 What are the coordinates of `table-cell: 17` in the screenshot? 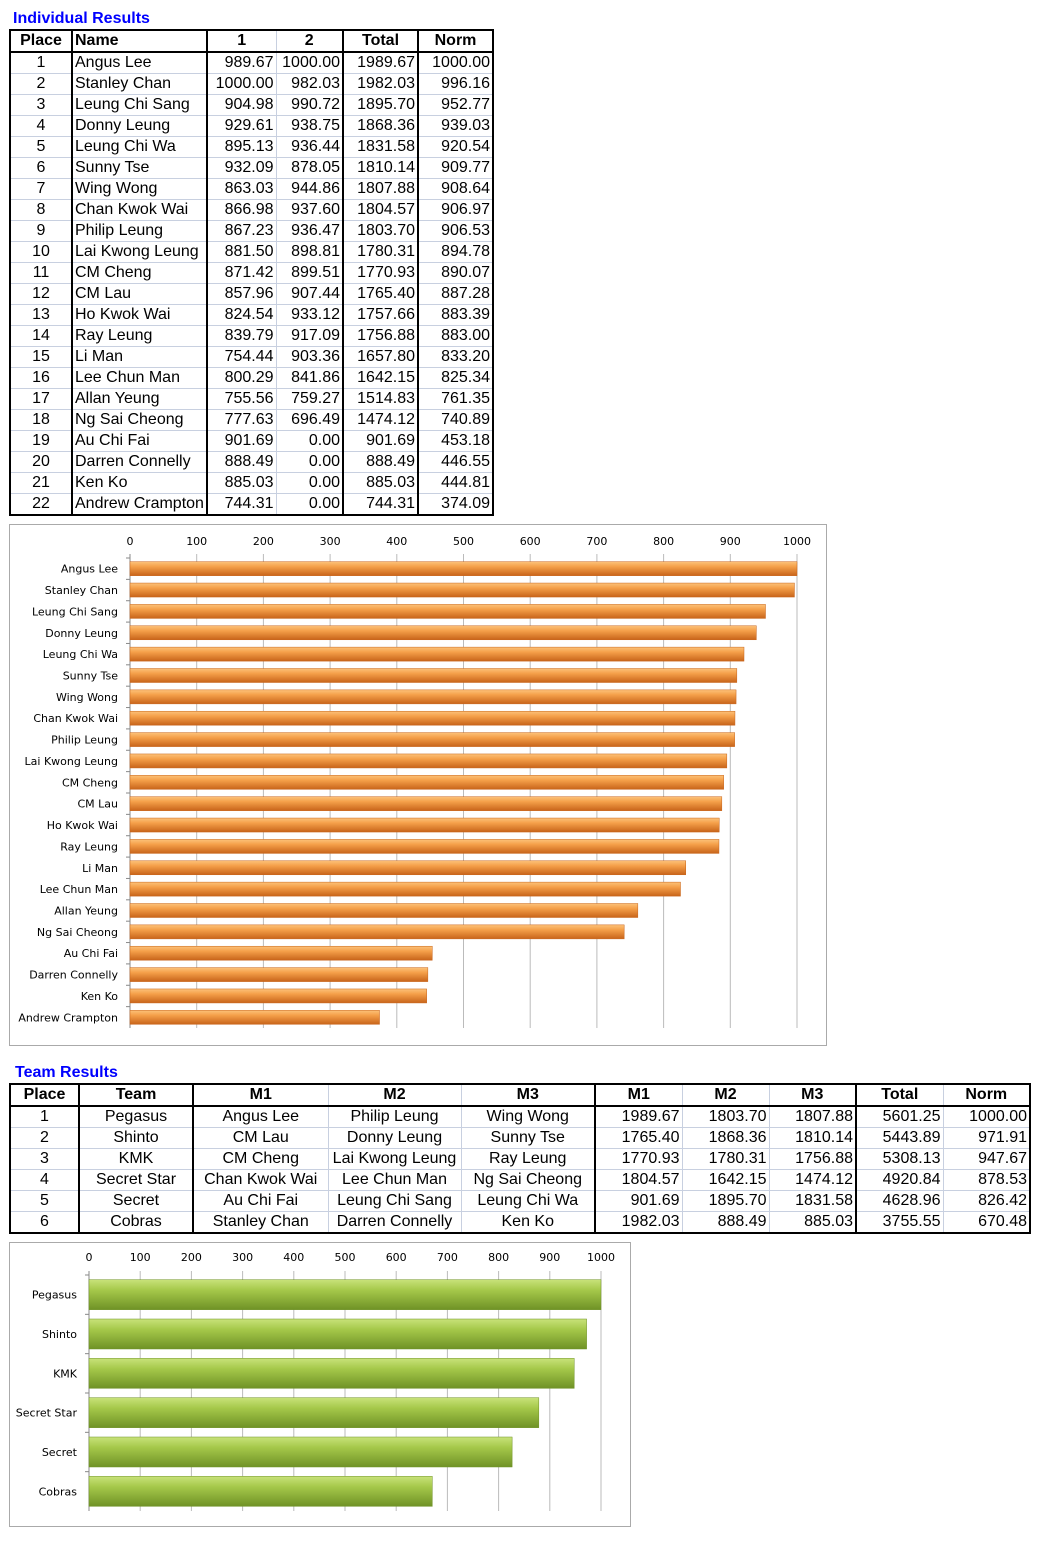 It's located at (40, 399).